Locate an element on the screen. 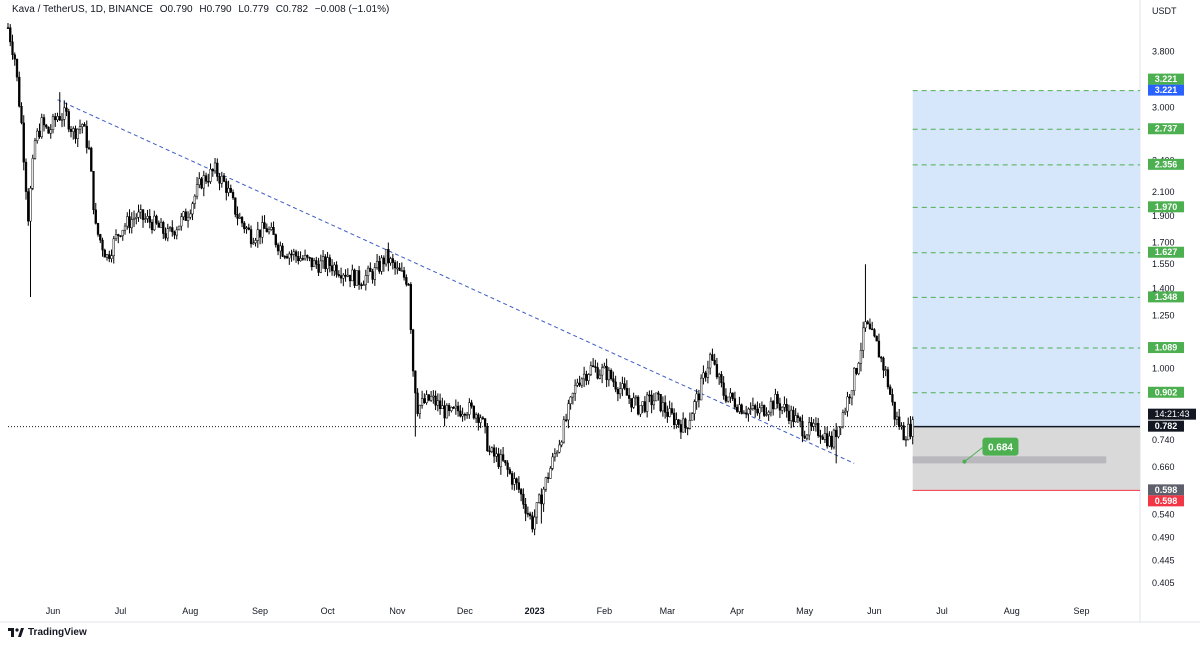  x-tick-label: Aug is located at coordinates (190, 611).